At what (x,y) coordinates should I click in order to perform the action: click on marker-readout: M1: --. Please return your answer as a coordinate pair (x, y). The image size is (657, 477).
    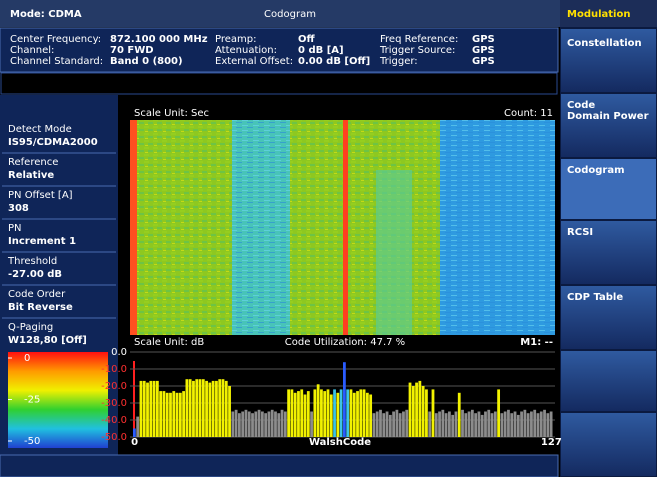
    Looking at the image, I should click on (536, 342).